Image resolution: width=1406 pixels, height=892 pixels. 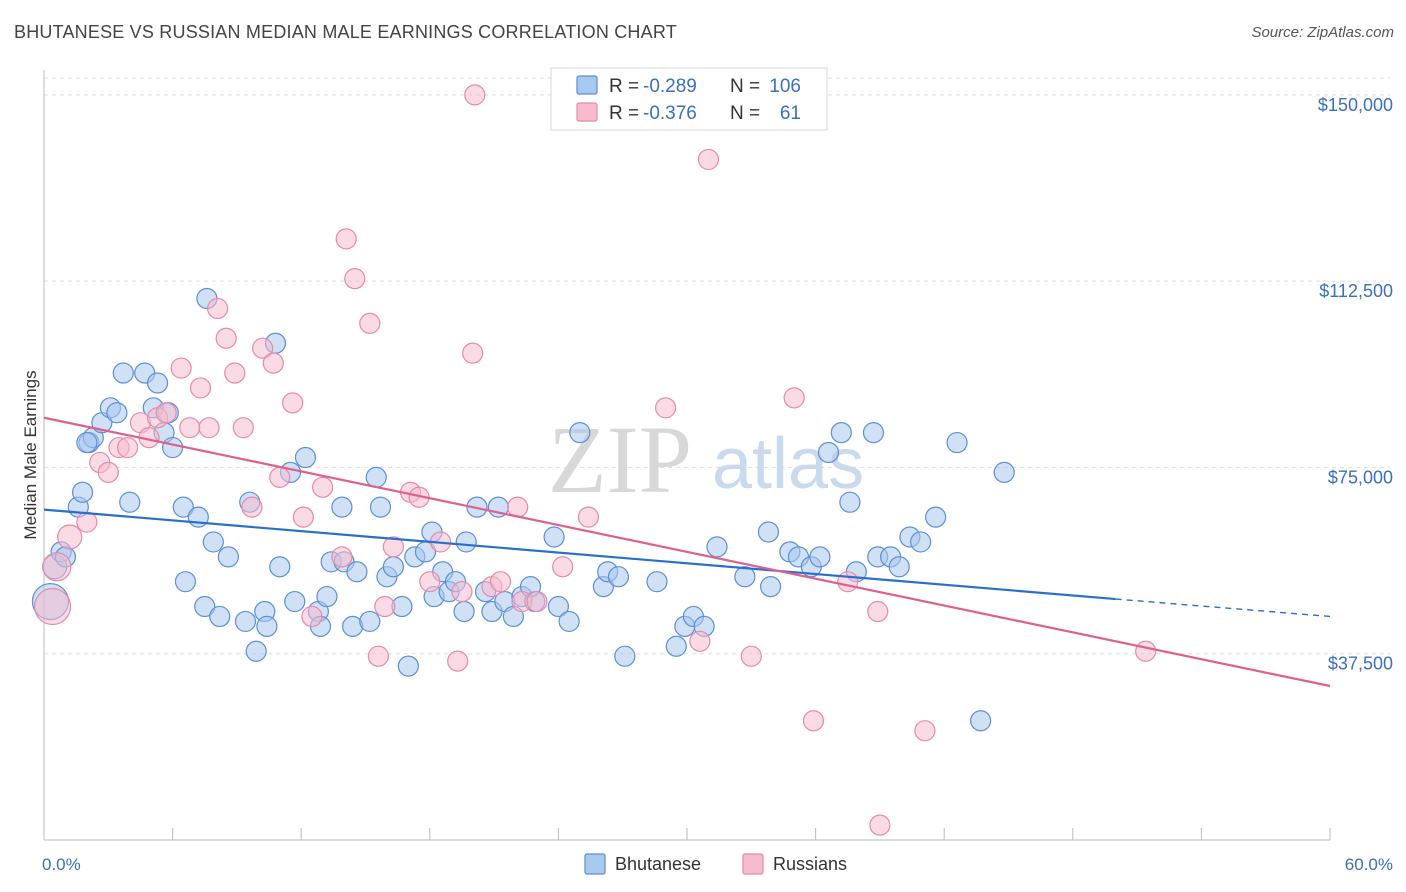 What do you see at coordinates (1355, 105) in the screenshot?
I see `y-tick-label-3: $150,000` at bounding box center [1355, 105].